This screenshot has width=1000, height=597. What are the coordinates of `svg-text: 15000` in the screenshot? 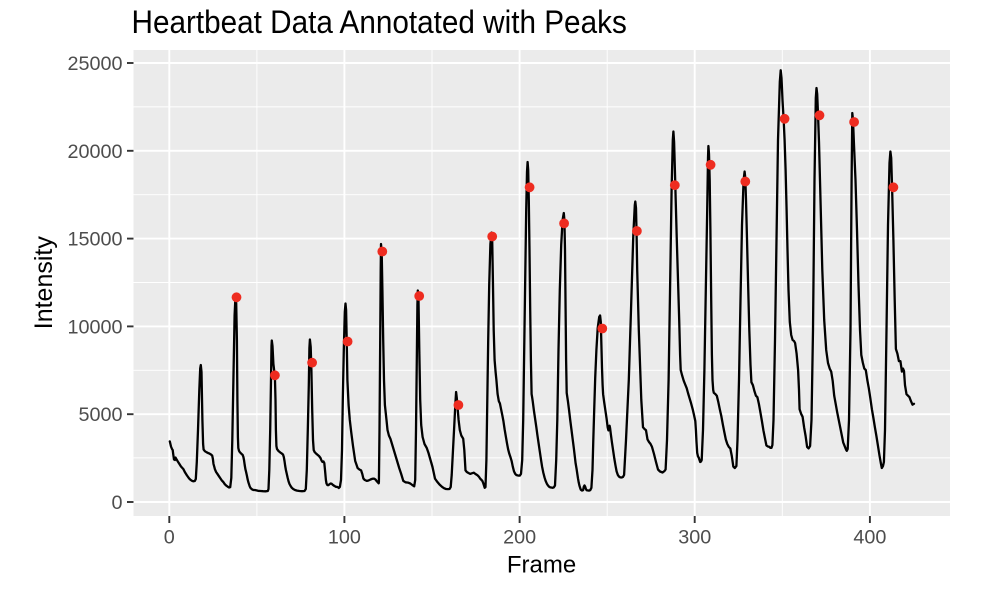 It's located at (94, 240).